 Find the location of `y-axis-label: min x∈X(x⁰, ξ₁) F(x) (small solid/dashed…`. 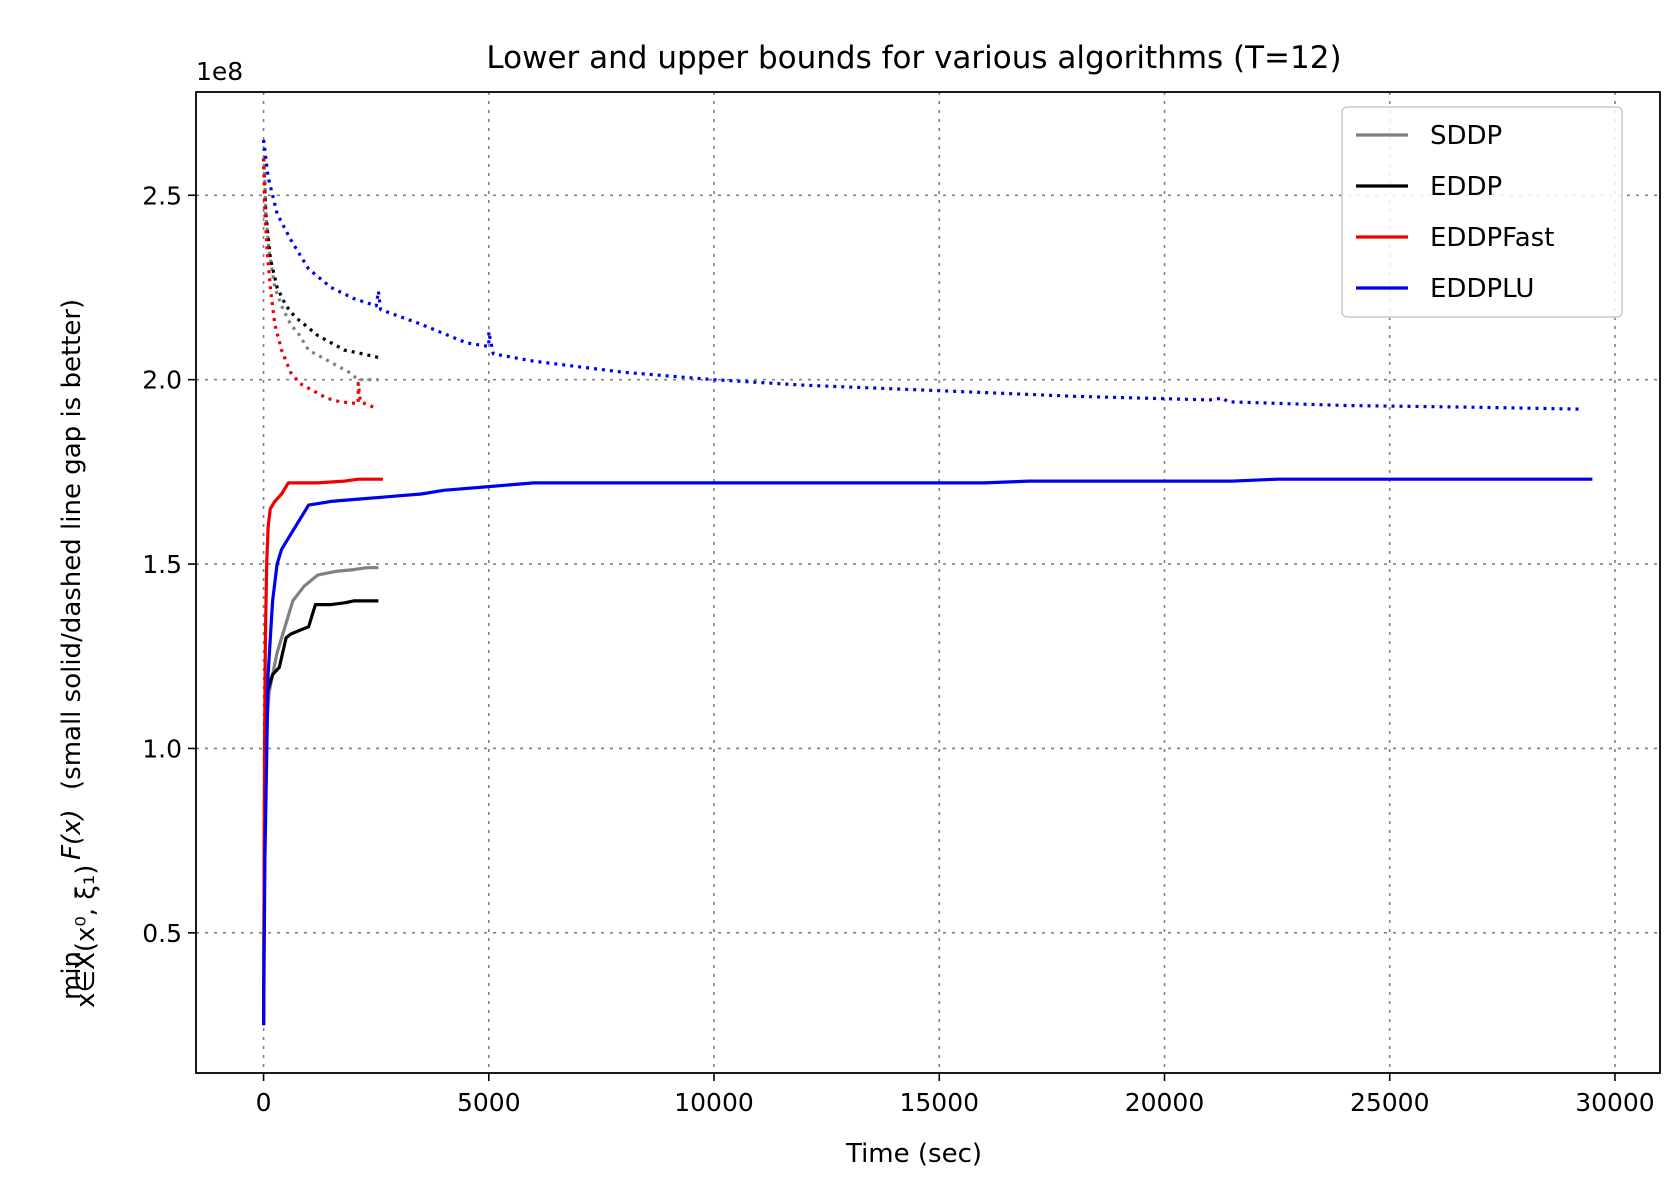

y-axis-label: min x∈X(x⁰, ξ₁) F(x) (small solid/dashed… is located at coordinates (79, 653).